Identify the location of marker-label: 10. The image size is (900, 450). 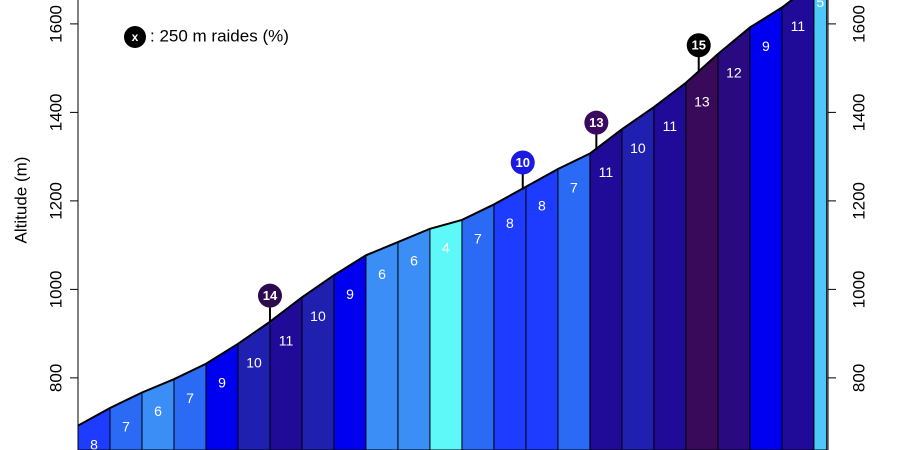
(523, 162).